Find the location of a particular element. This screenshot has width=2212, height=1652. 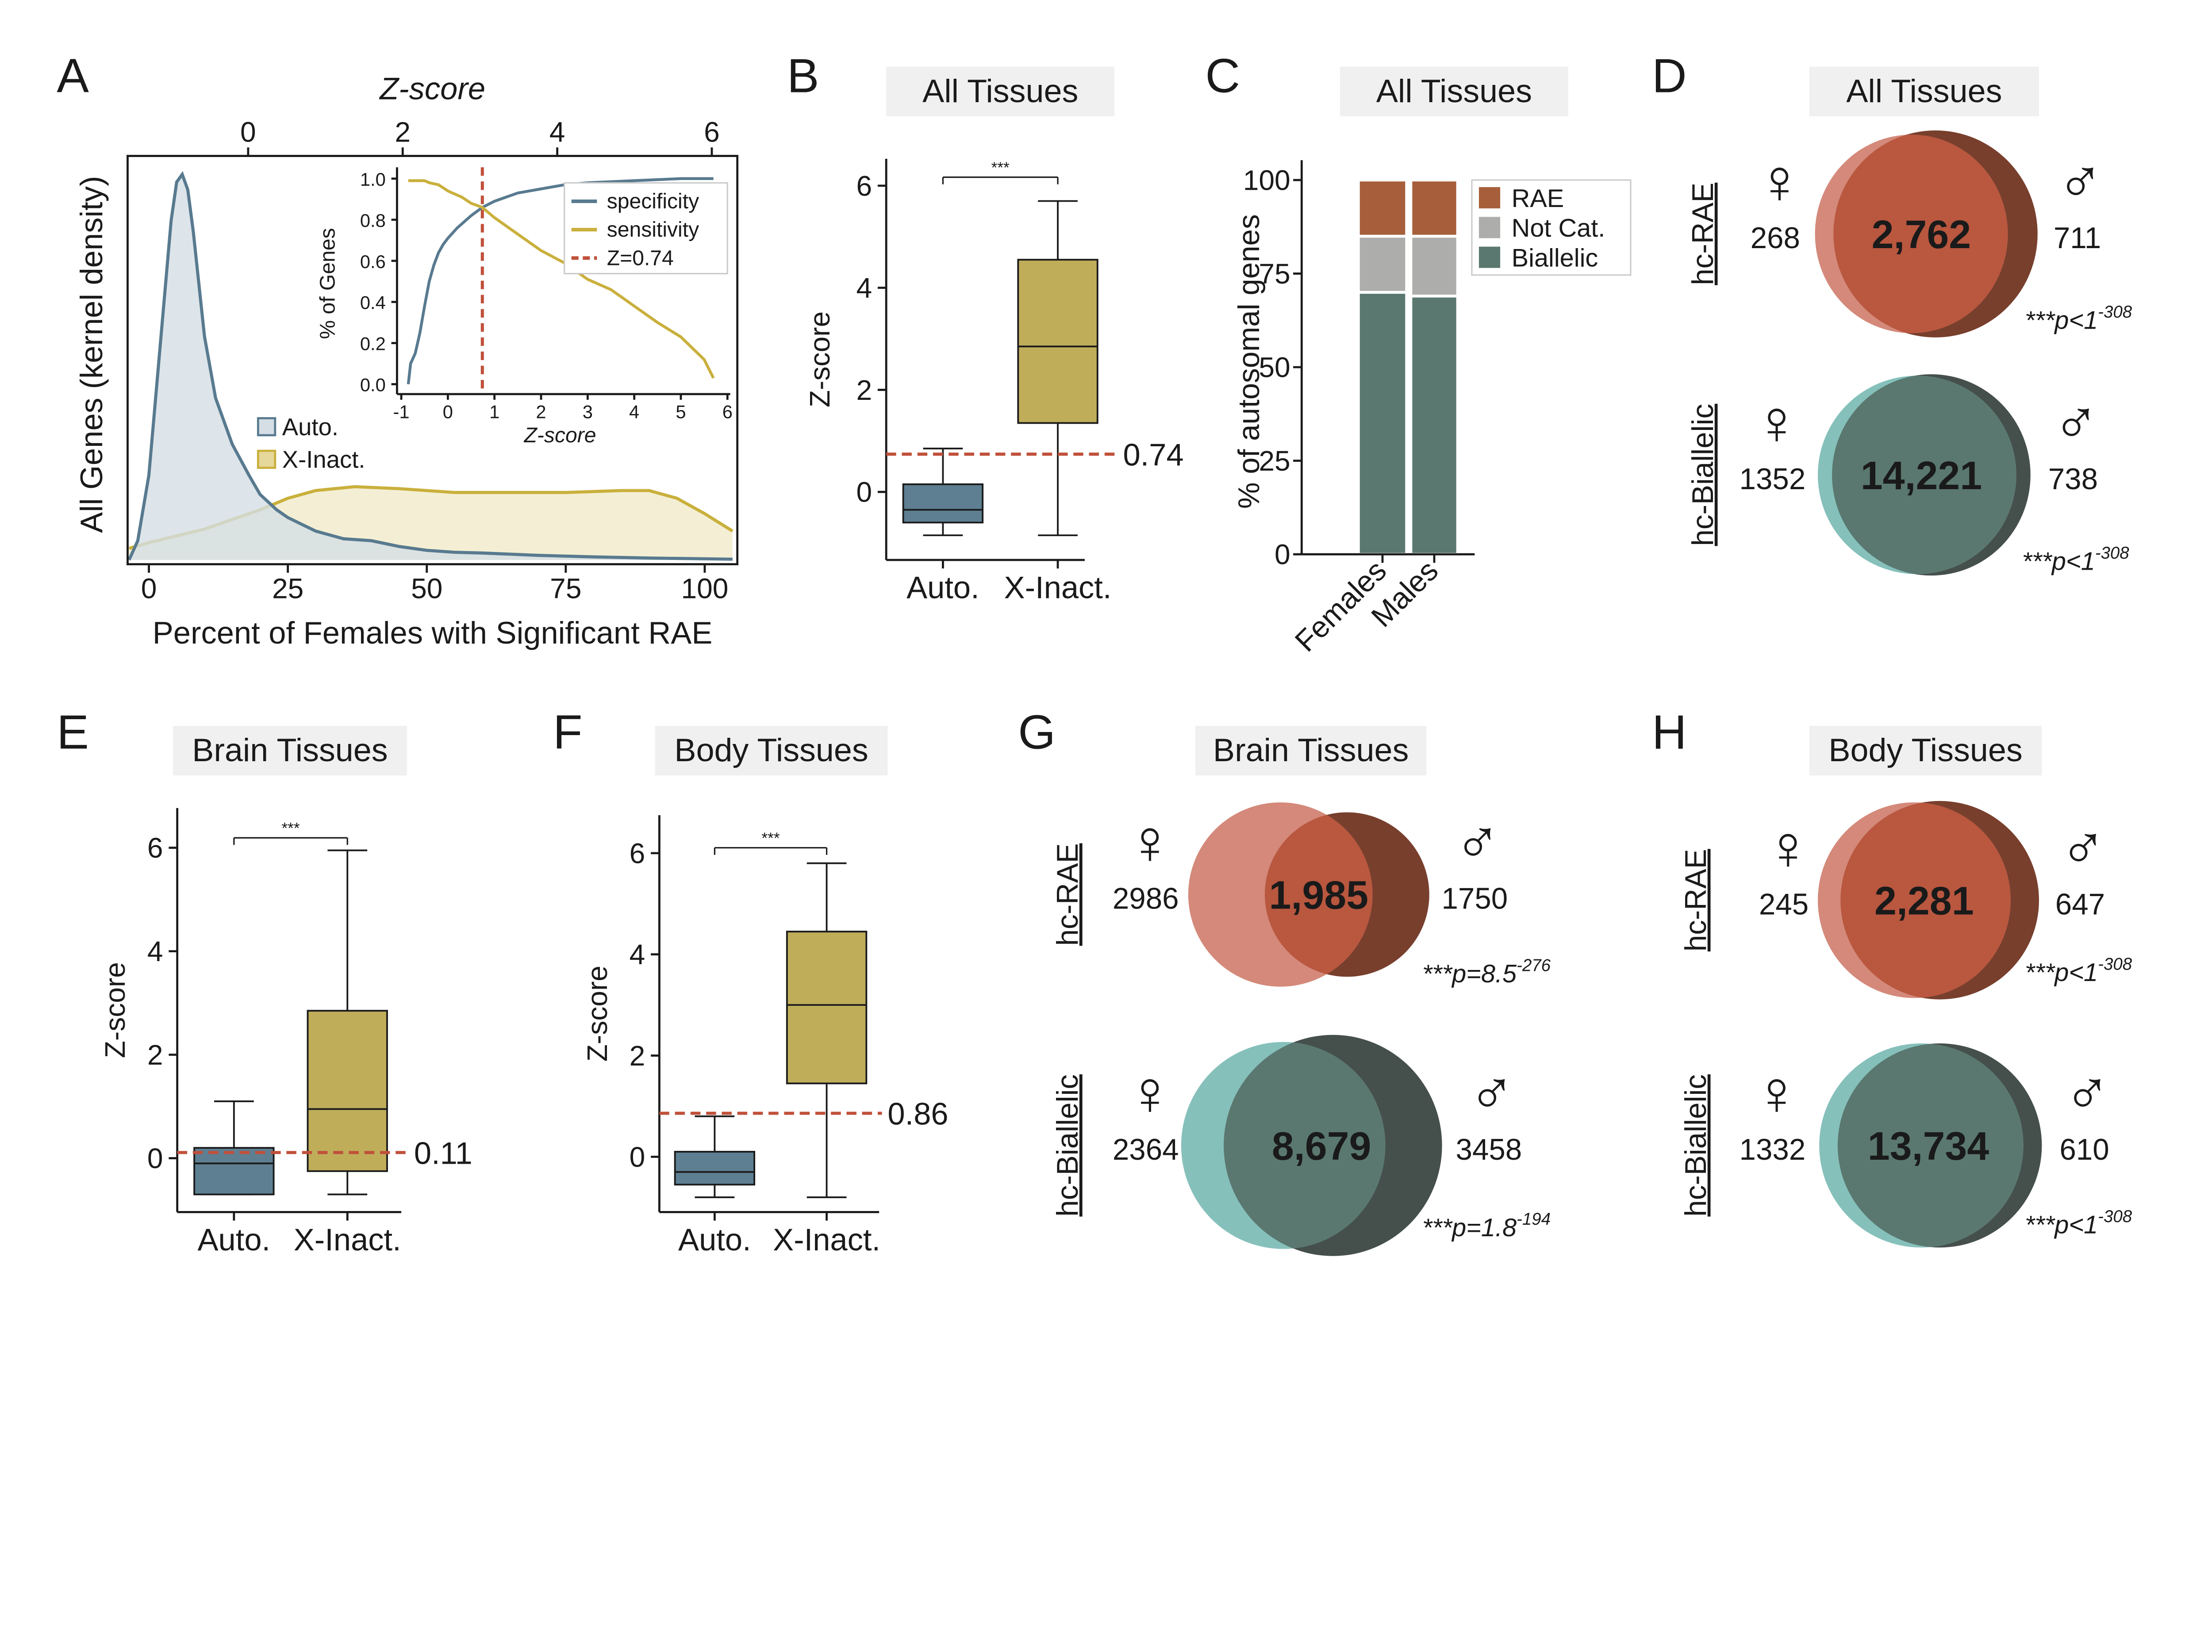

female-only-count: 1332 is located at coordinates (1773, 1149).